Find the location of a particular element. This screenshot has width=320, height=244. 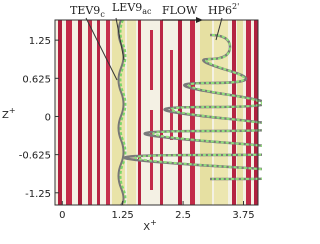

annotation: TEV9c is located at coordinates (87, 11).